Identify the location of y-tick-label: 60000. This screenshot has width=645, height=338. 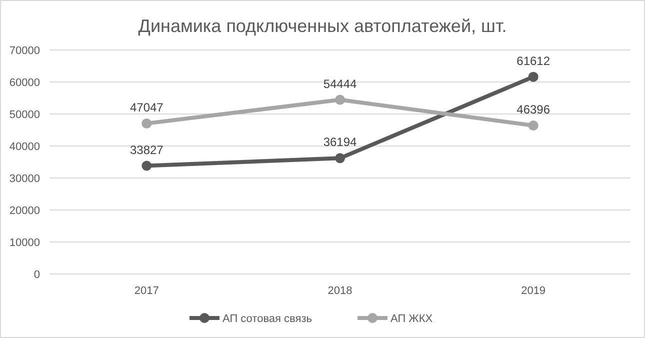
(24, 83).